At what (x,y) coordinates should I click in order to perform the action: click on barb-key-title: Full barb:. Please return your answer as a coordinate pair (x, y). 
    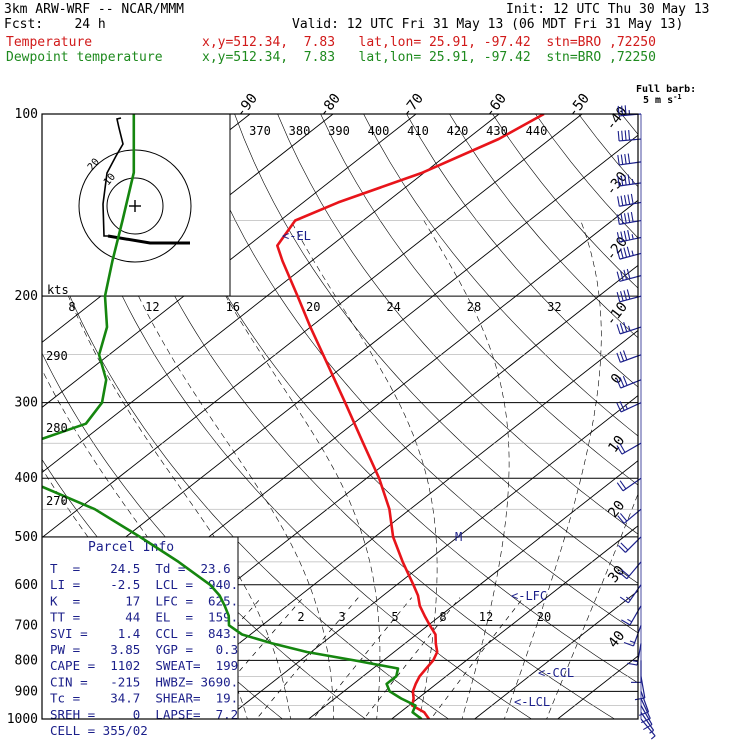
    Looking at the image, I should click on (666, 89).